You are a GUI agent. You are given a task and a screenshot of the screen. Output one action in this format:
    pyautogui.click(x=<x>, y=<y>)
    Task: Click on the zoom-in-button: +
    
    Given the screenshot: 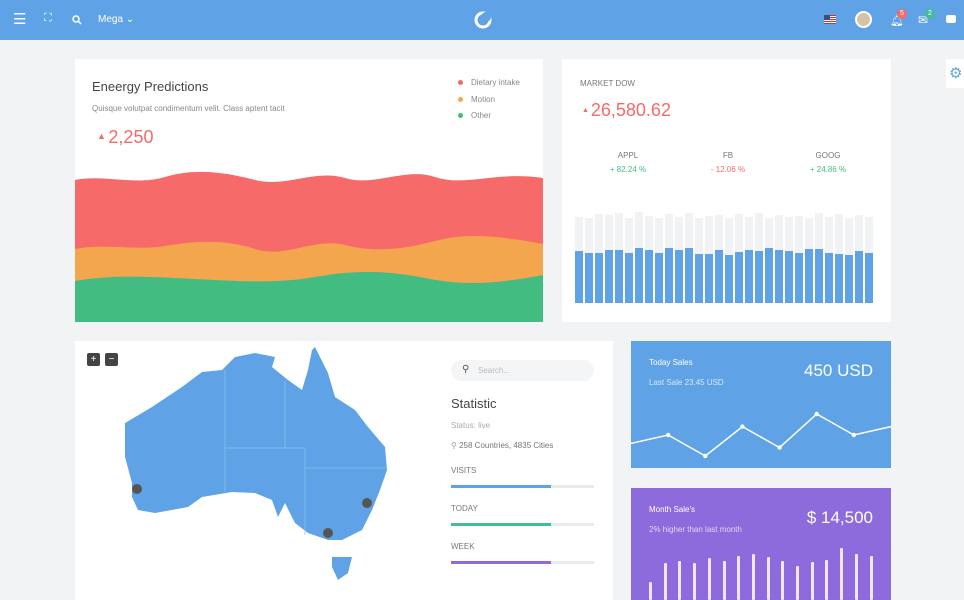 What is the action you would take?
    pyautogui.click(x=93, y=359)
    